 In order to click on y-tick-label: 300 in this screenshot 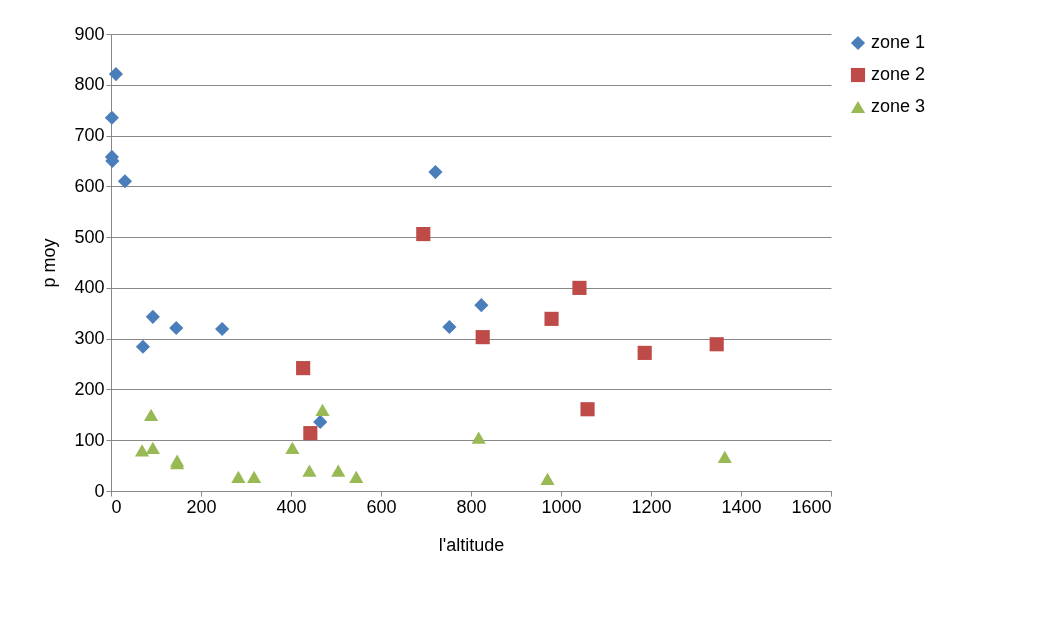, I will do `click(89, 338)`.